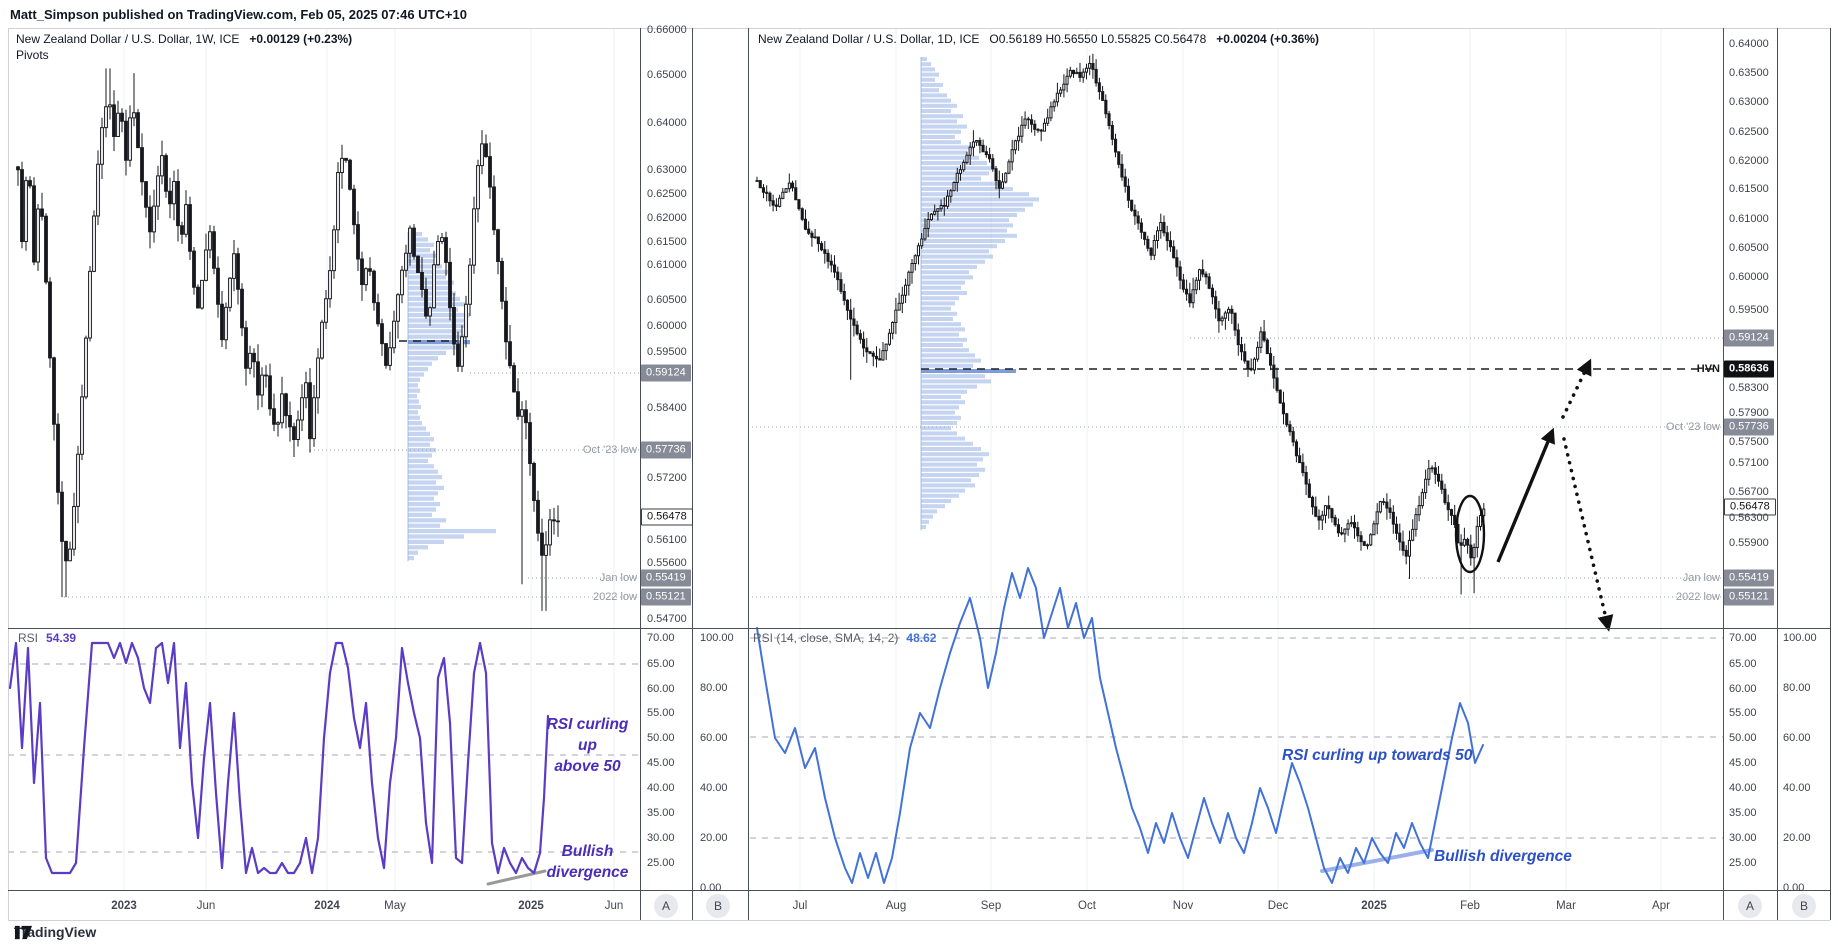 Image resolution: width=1838 pixels, height=949 pixels. Describe the element at coordinates (1749, 388) in the screenshot. I see `price-label: 0.58300` at that location.